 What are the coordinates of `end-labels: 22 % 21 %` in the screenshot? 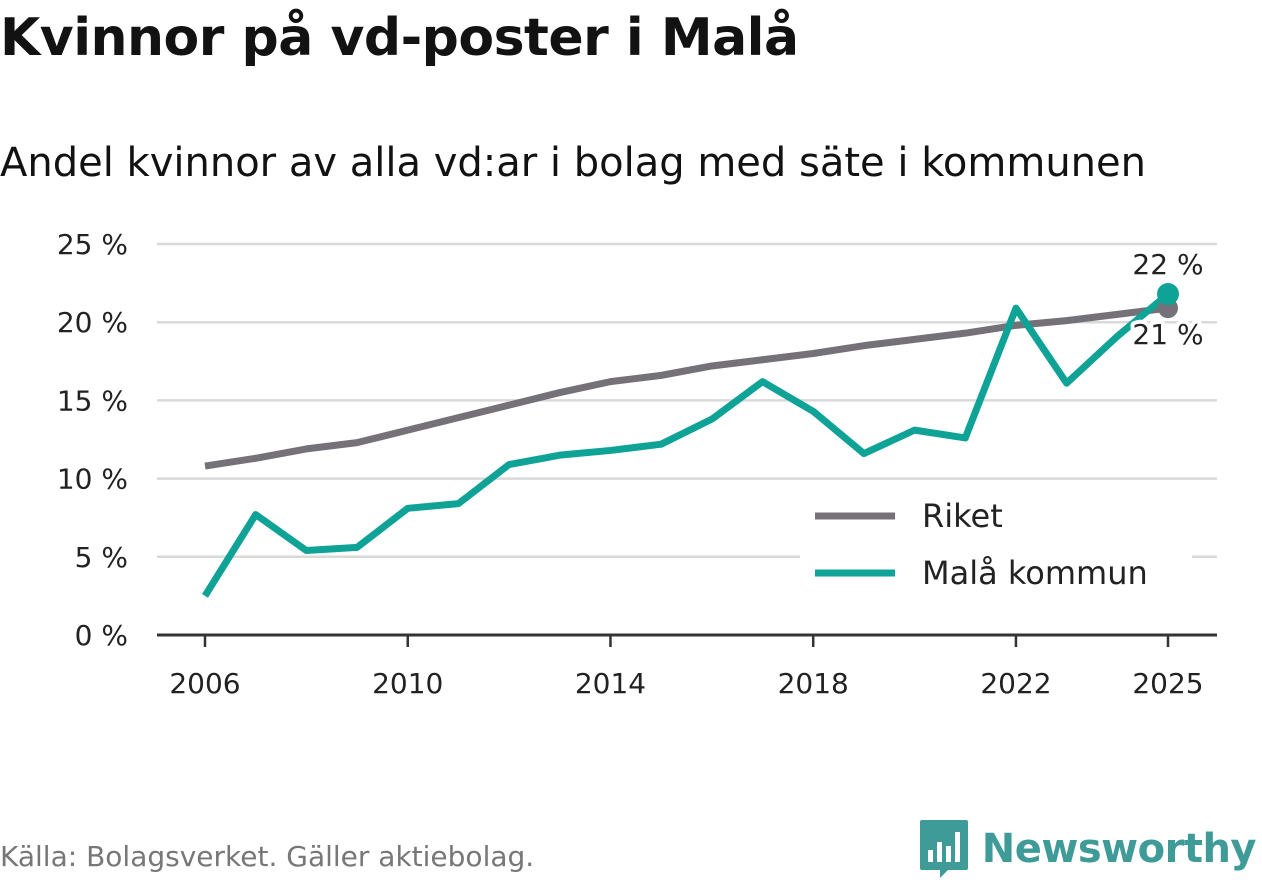 It's located at (1167, 299).